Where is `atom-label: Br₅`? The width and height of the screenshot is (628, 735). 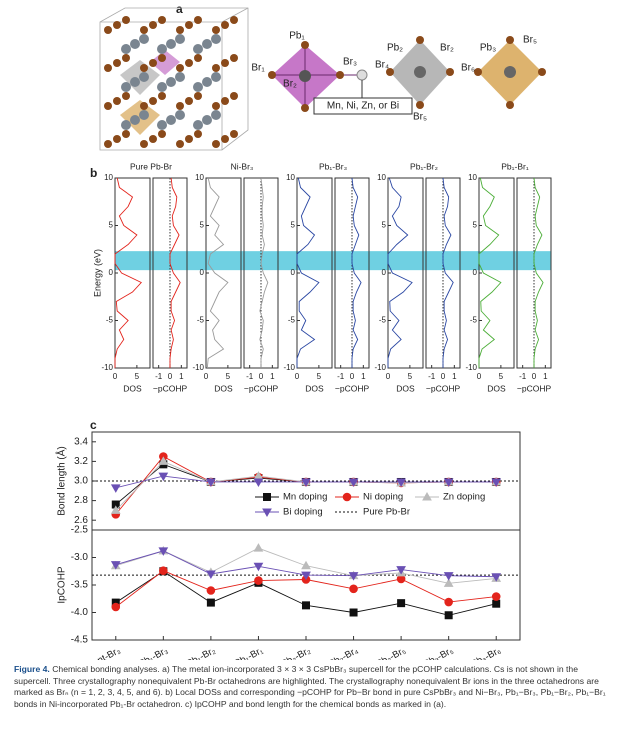
atom-label: Br₅ is located at coordinates (530, 40).